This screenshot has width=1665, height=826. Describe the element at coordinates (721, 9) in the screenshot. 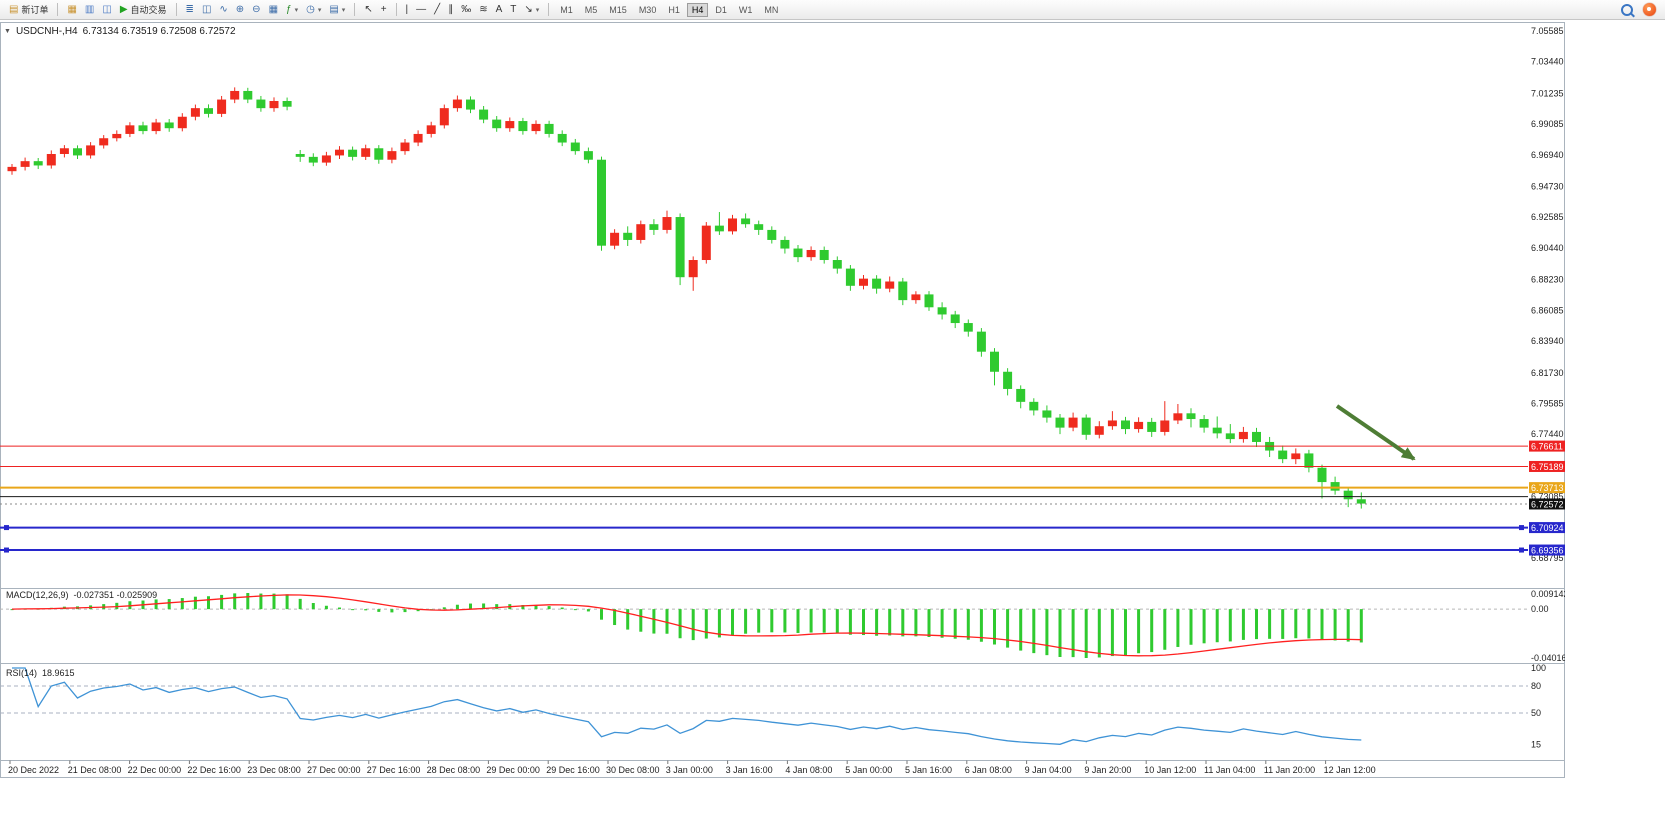

I see `timeframe-d1-button: D1` at that location.